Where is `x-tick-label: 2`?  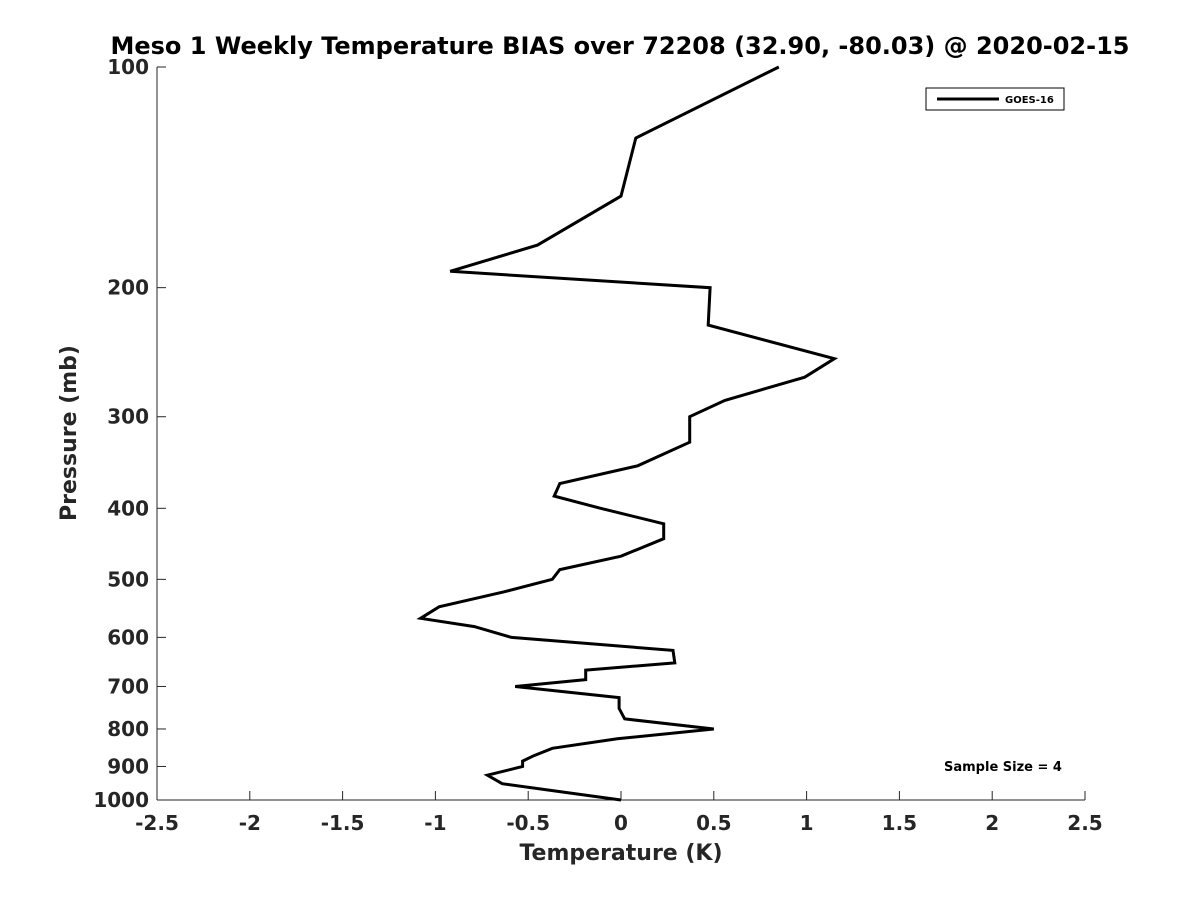 x-tick-label: 2 is located at coordinates (992, 823).